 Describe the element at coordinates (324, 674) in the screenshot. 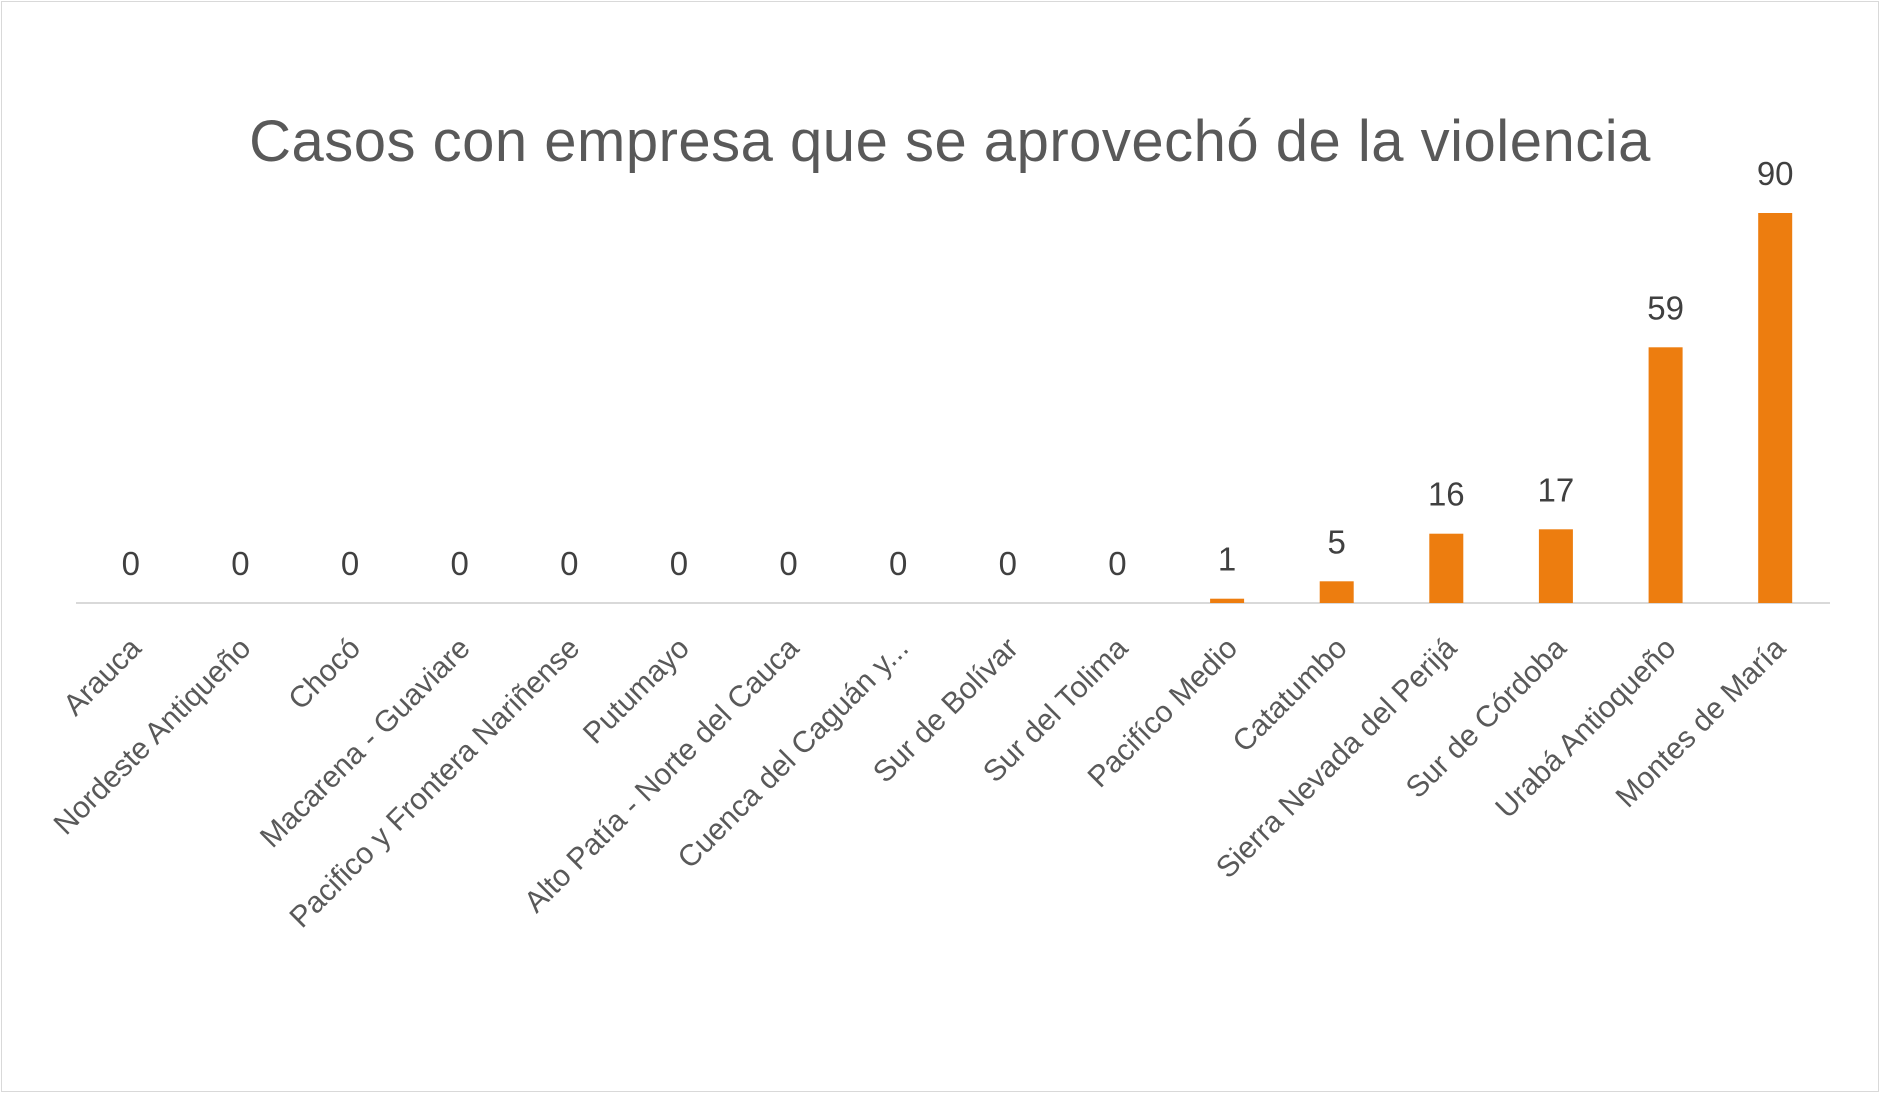

I see `x-tick-label: Chocó` at that location.